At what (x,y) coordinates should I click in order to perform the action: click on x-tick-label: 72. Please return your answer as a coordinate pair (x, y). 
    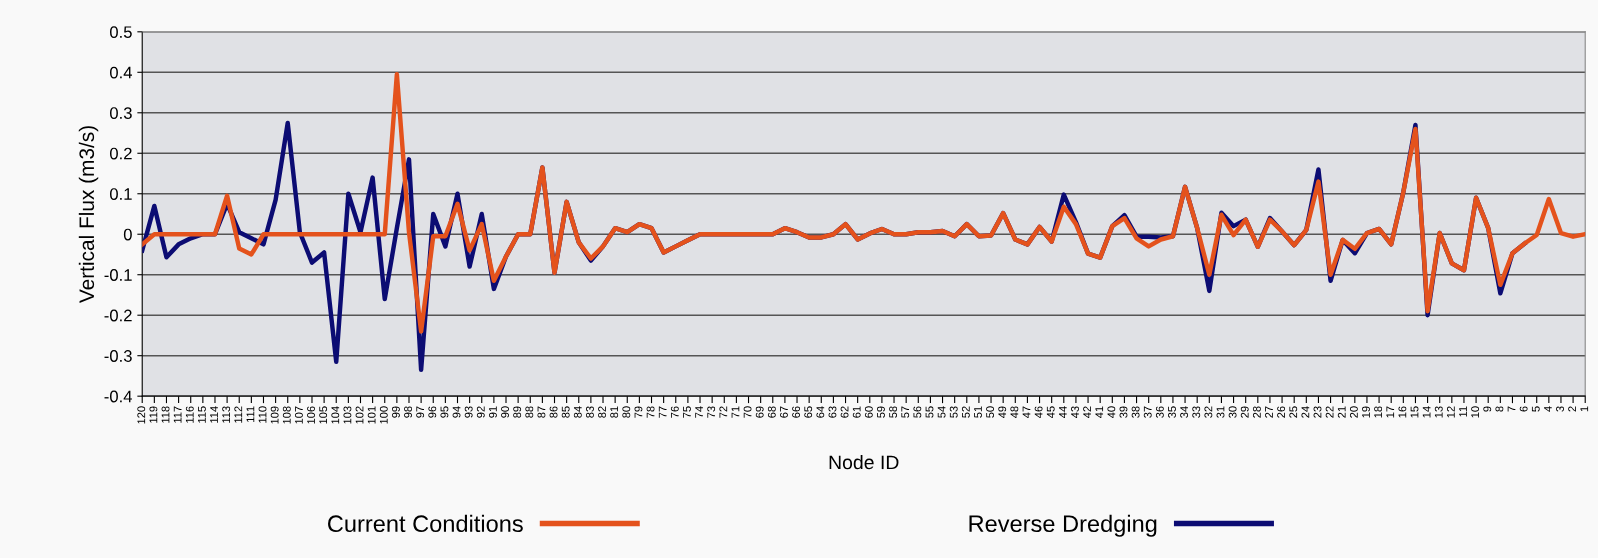
    Looking at the image, I should click on (723, 412).